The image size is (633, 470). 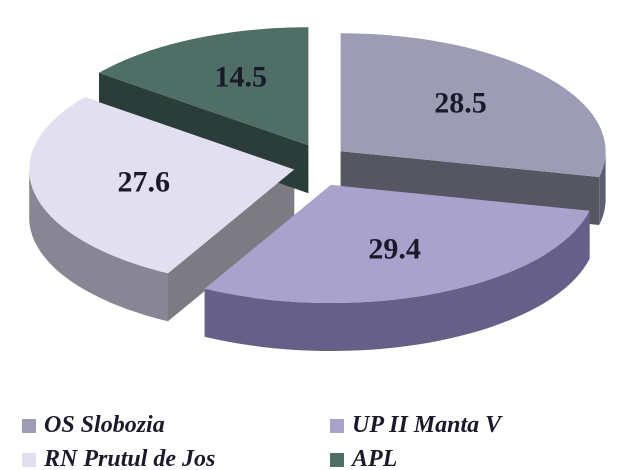 What do you see at coordinates (394, 248) in the screenshot?
I see `data-label: 29.4` at bounding box center [394, 248].